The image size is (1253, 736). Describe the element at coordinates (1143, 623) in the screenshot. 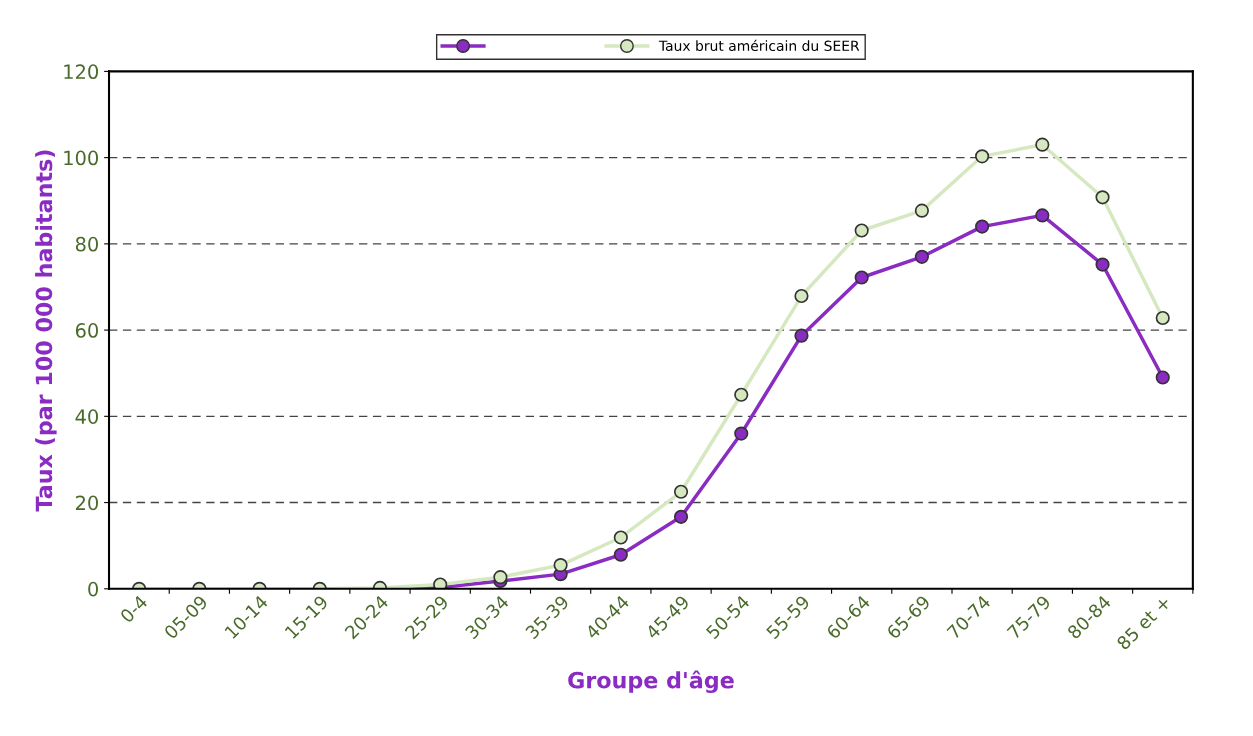

I see `x-tick-label: 85 et +` at that location.